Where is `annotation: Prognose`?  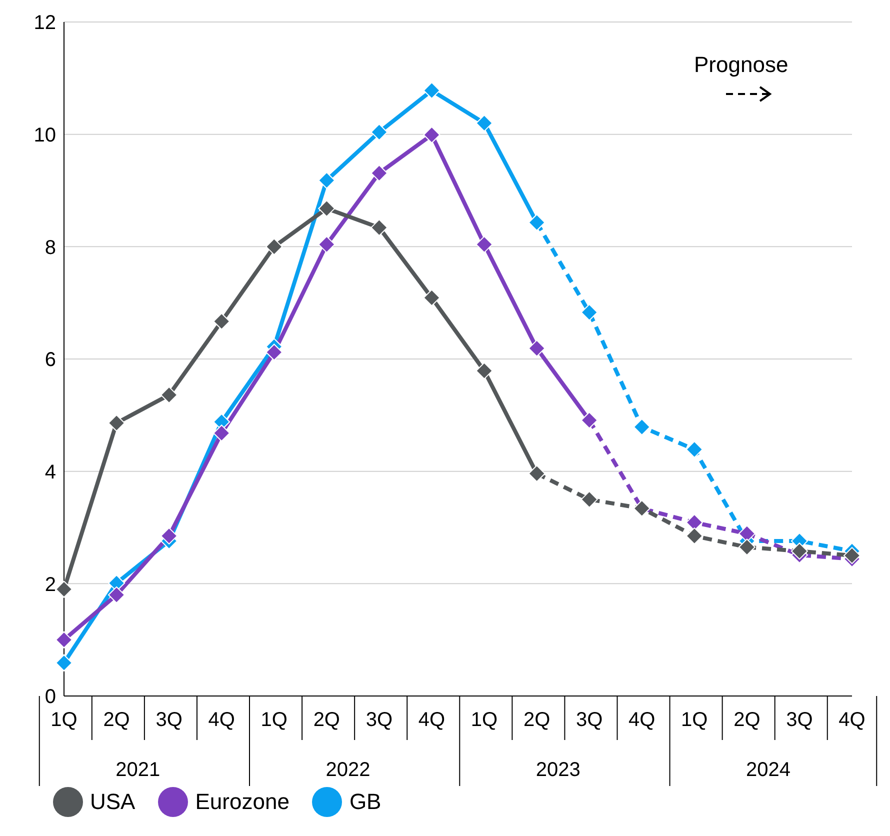 annotation: Prognose is located at coordinates (741, 65).